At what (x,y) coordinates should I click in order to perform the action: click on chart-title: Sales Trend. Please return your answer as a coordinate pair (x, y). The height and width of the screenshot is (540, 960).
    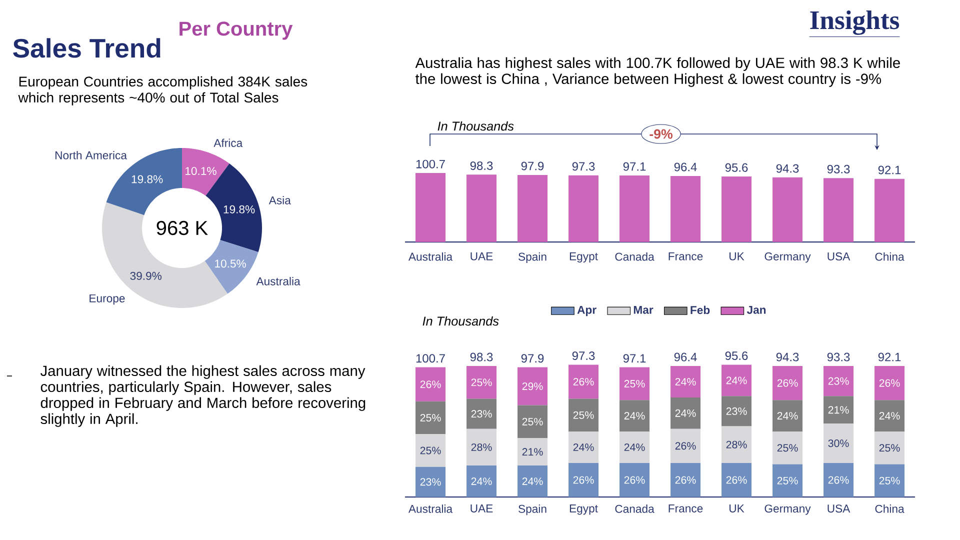
    Looking at the image, I should click on (86, 48).